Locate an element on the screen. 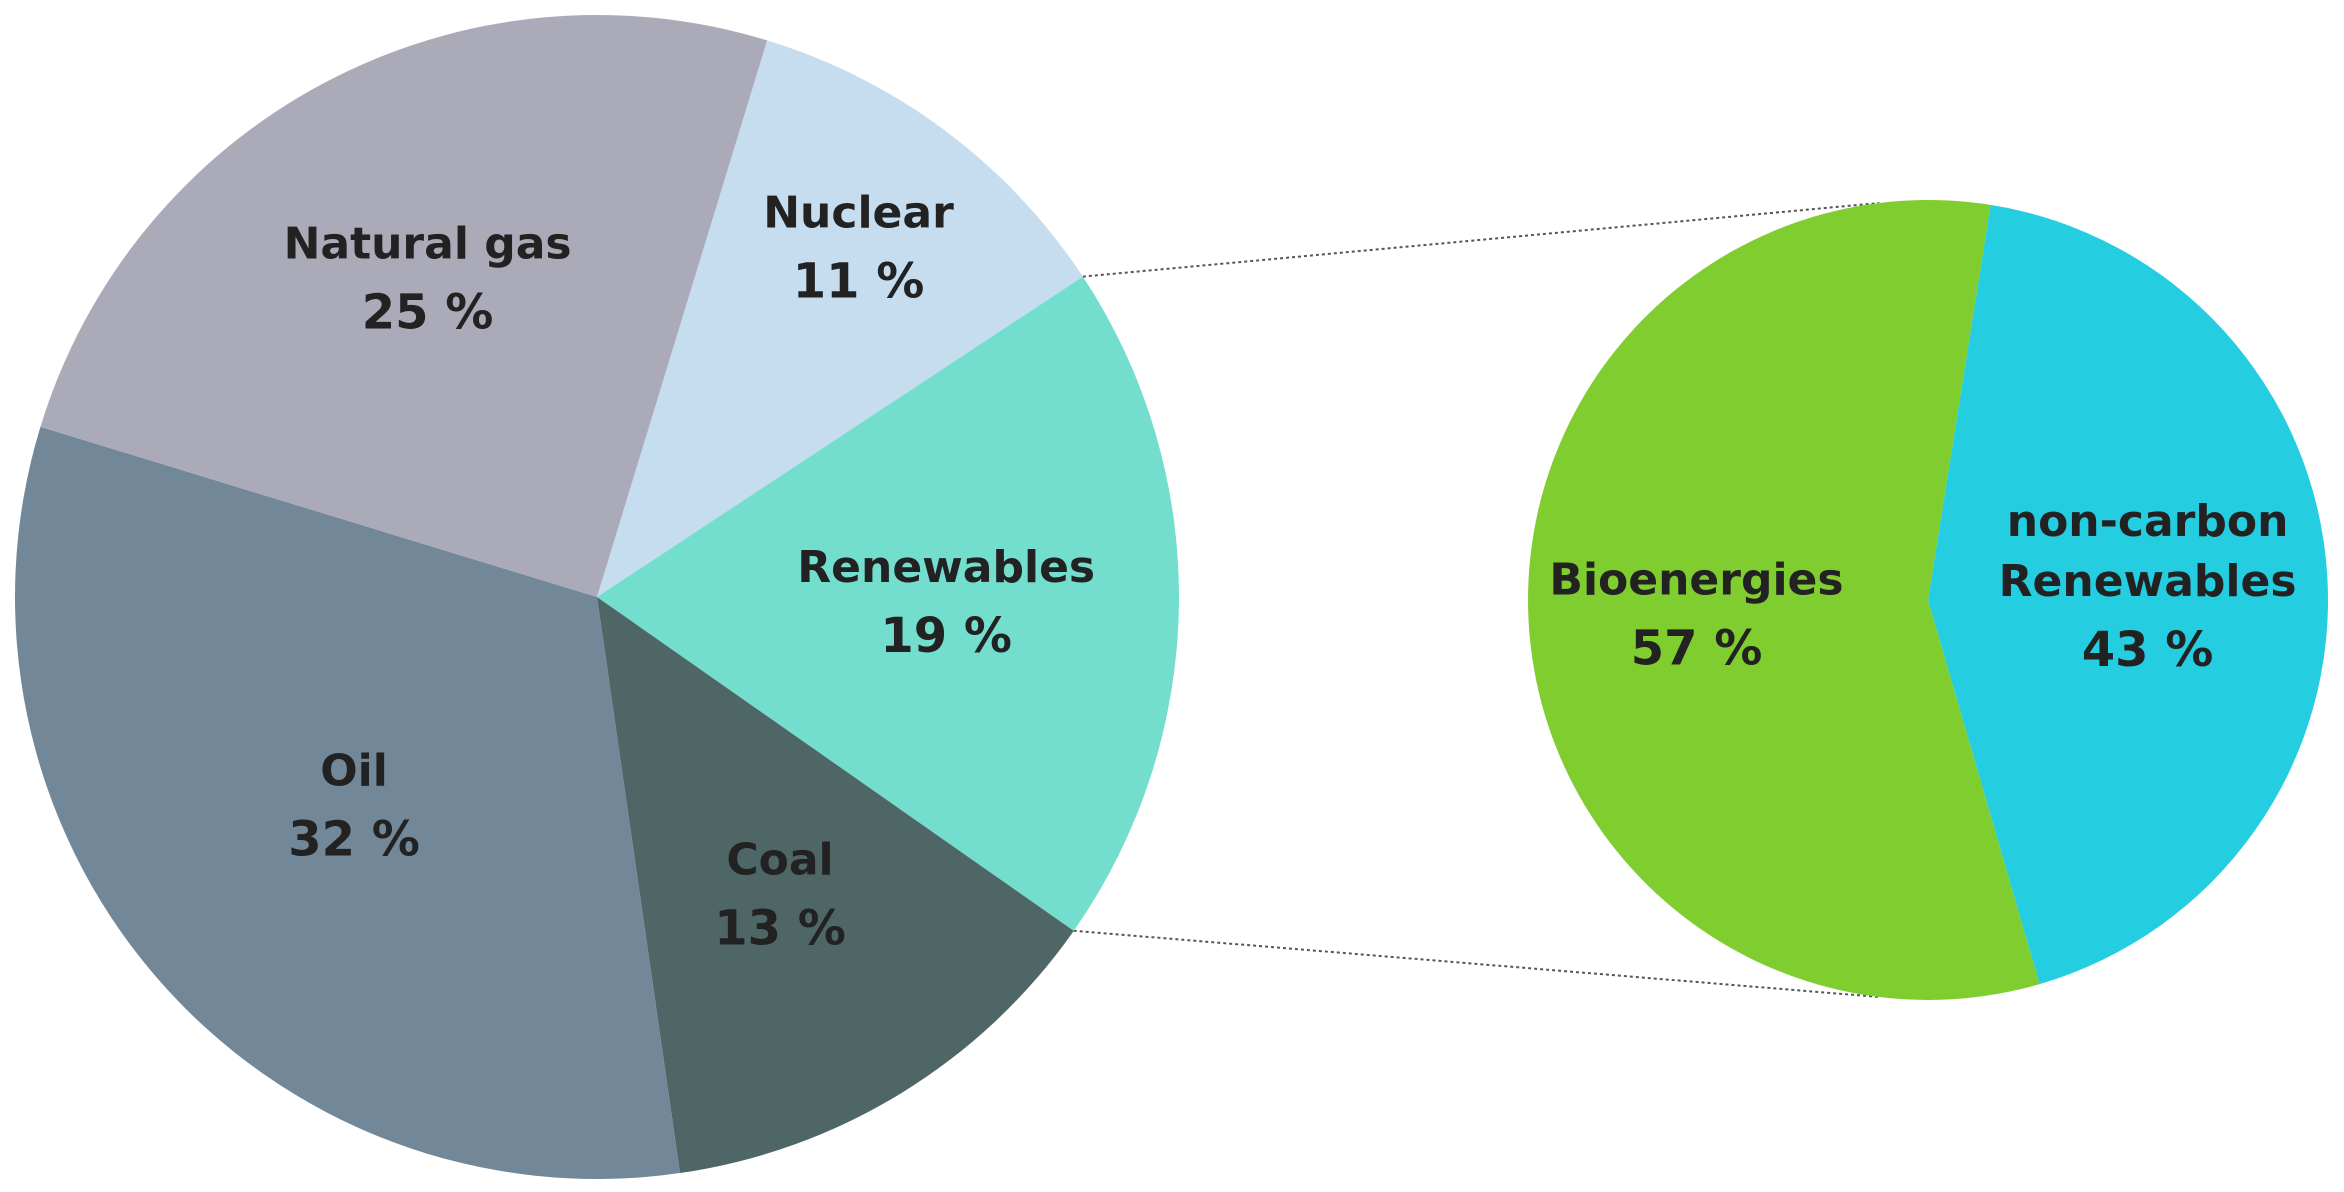 The width and height of the screenshot is (2344, 1192). slice-nuclear is located at coordinates (840, 319).